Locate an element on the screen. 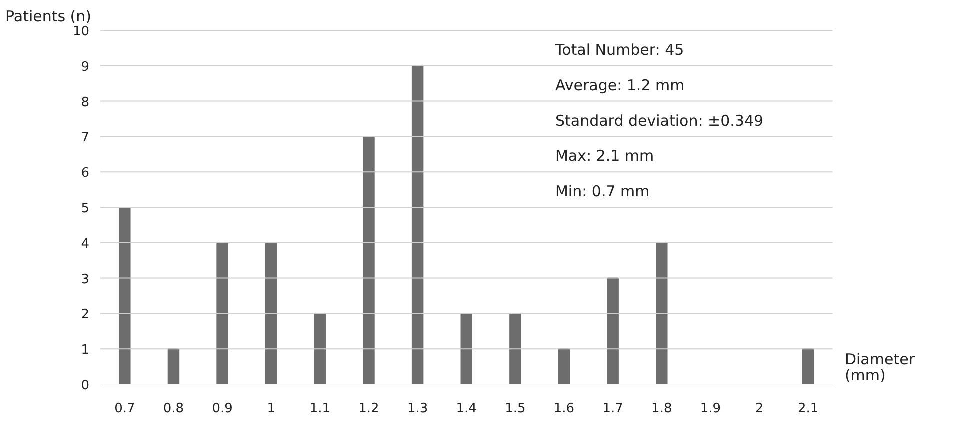 Image resolution: width=955 pixels, height=423 pixels. y-tick-label: 2 is located at coordinates (85, 315).